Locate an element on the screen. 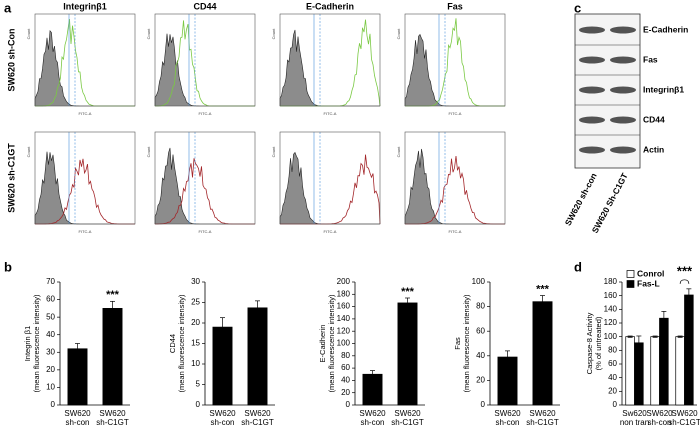 This screenshot has width=700, height=437. protein-label: CD44 is located at coordinates (654, 119).